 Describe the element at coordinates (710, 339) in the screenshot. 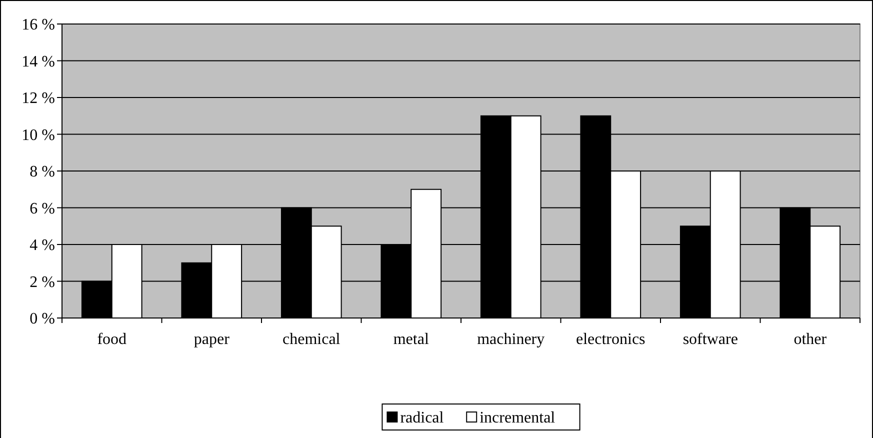

I see `x-tick-label: software` at that location.